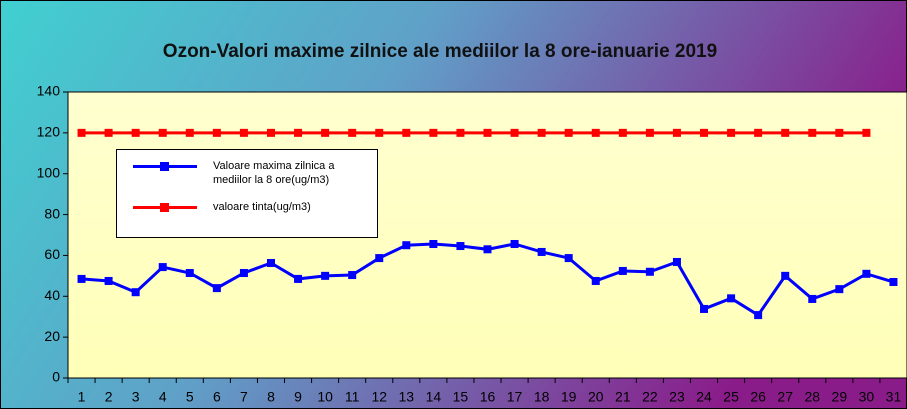  Describe the element at coordinates (244, 397) in the screenshot. I see `x-tick-label: 7` at that location.